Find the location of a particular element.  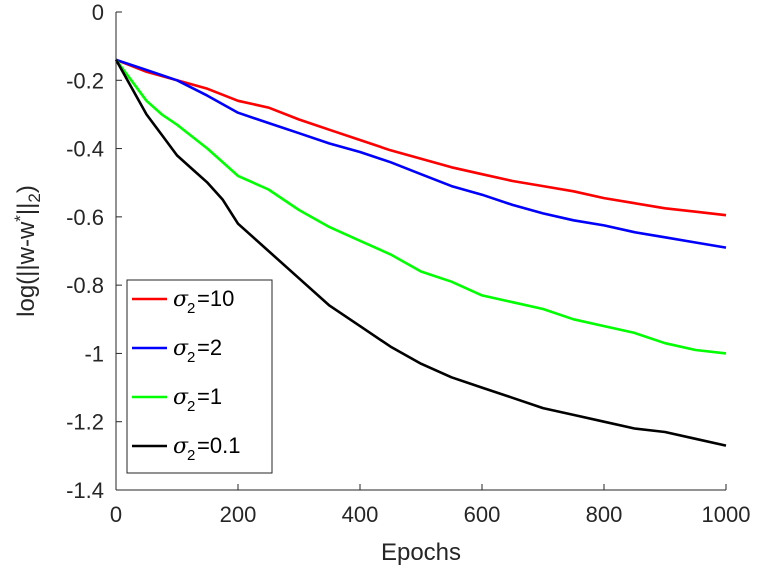

legend-value-0: =10 is located at coordinates (215, 298).